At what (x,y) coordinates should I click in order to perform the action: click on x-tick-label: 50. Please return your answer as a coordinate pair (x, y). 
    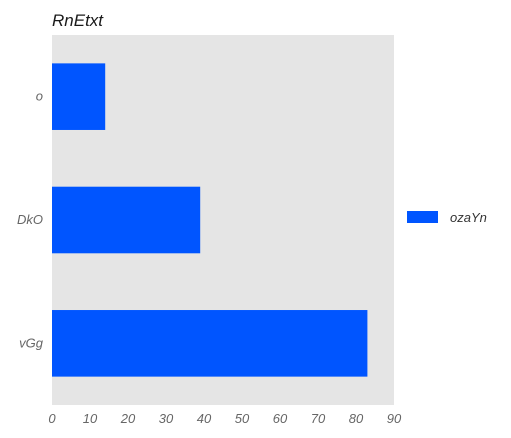
    Looking at the image, I should click on (242, 418).